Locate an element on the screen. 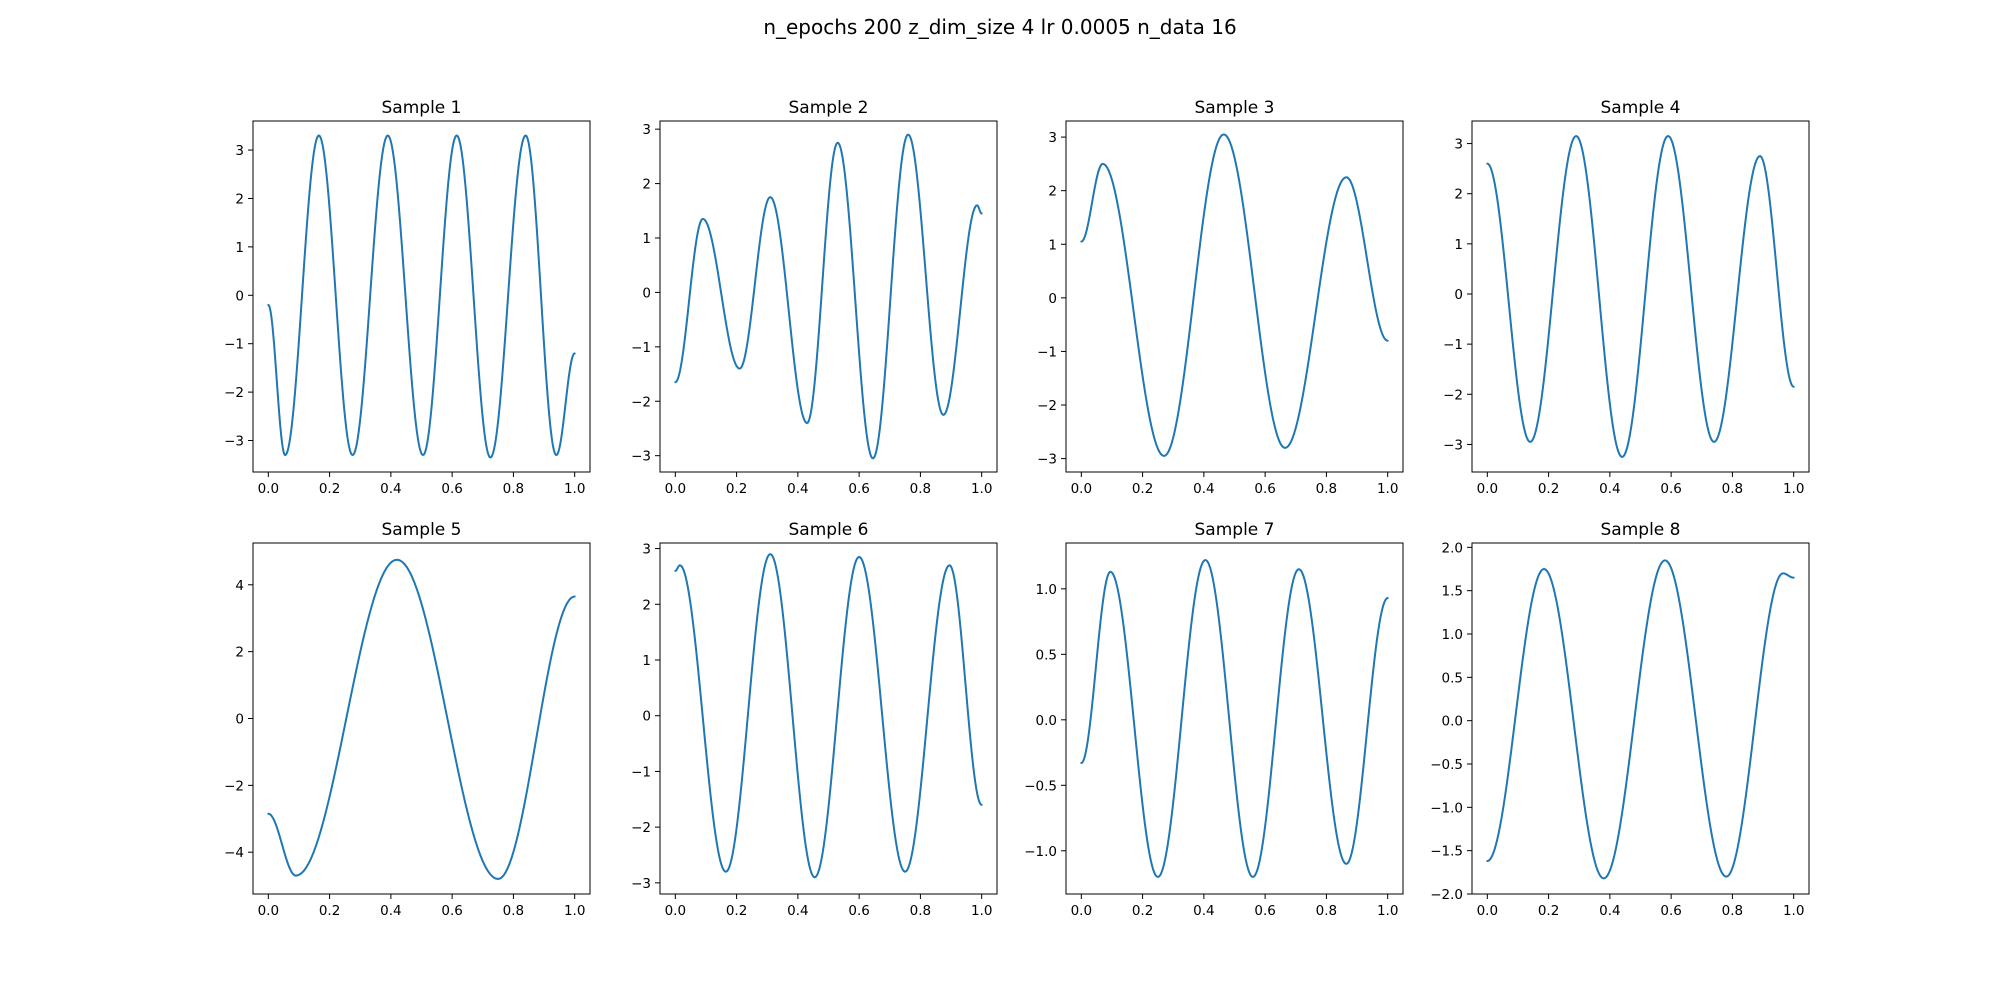 The height and width of the screenshot is (1000, 2000). subplot-5: Sample 5 0.0 0.2 0.4 0.6 0.8 1.0 −4 −2 0 2 4 is located at coordinates (407, 719).